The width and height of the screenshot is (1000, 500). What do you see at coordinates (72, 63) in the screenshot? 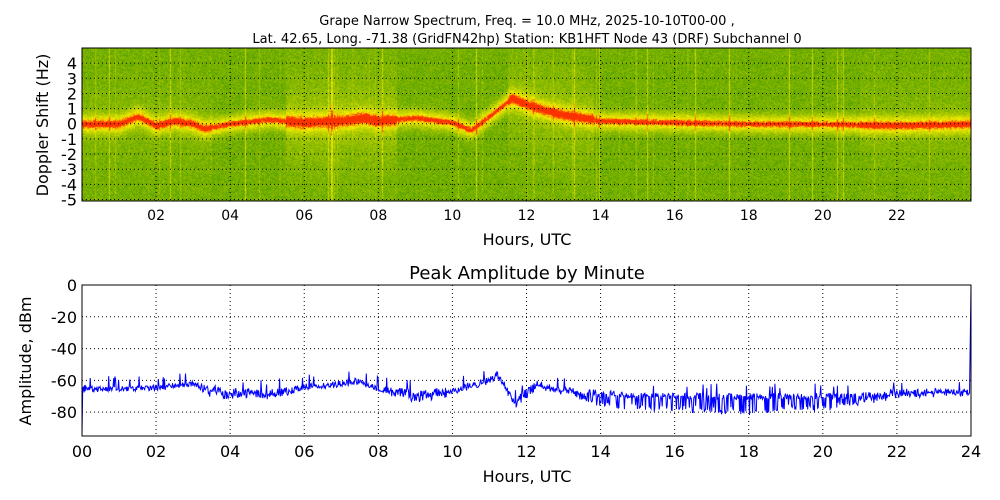
I see `spectrogram-y-tick-label: 4` at bounding box center [72, 63].